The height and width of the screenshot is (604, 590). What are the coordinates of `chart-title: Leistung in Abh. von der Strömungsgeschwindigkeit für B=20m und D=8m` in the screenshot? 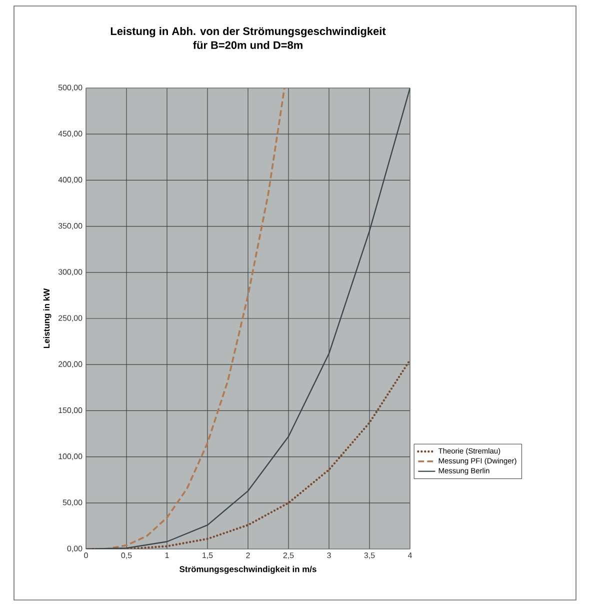 It's located at (248, 38).